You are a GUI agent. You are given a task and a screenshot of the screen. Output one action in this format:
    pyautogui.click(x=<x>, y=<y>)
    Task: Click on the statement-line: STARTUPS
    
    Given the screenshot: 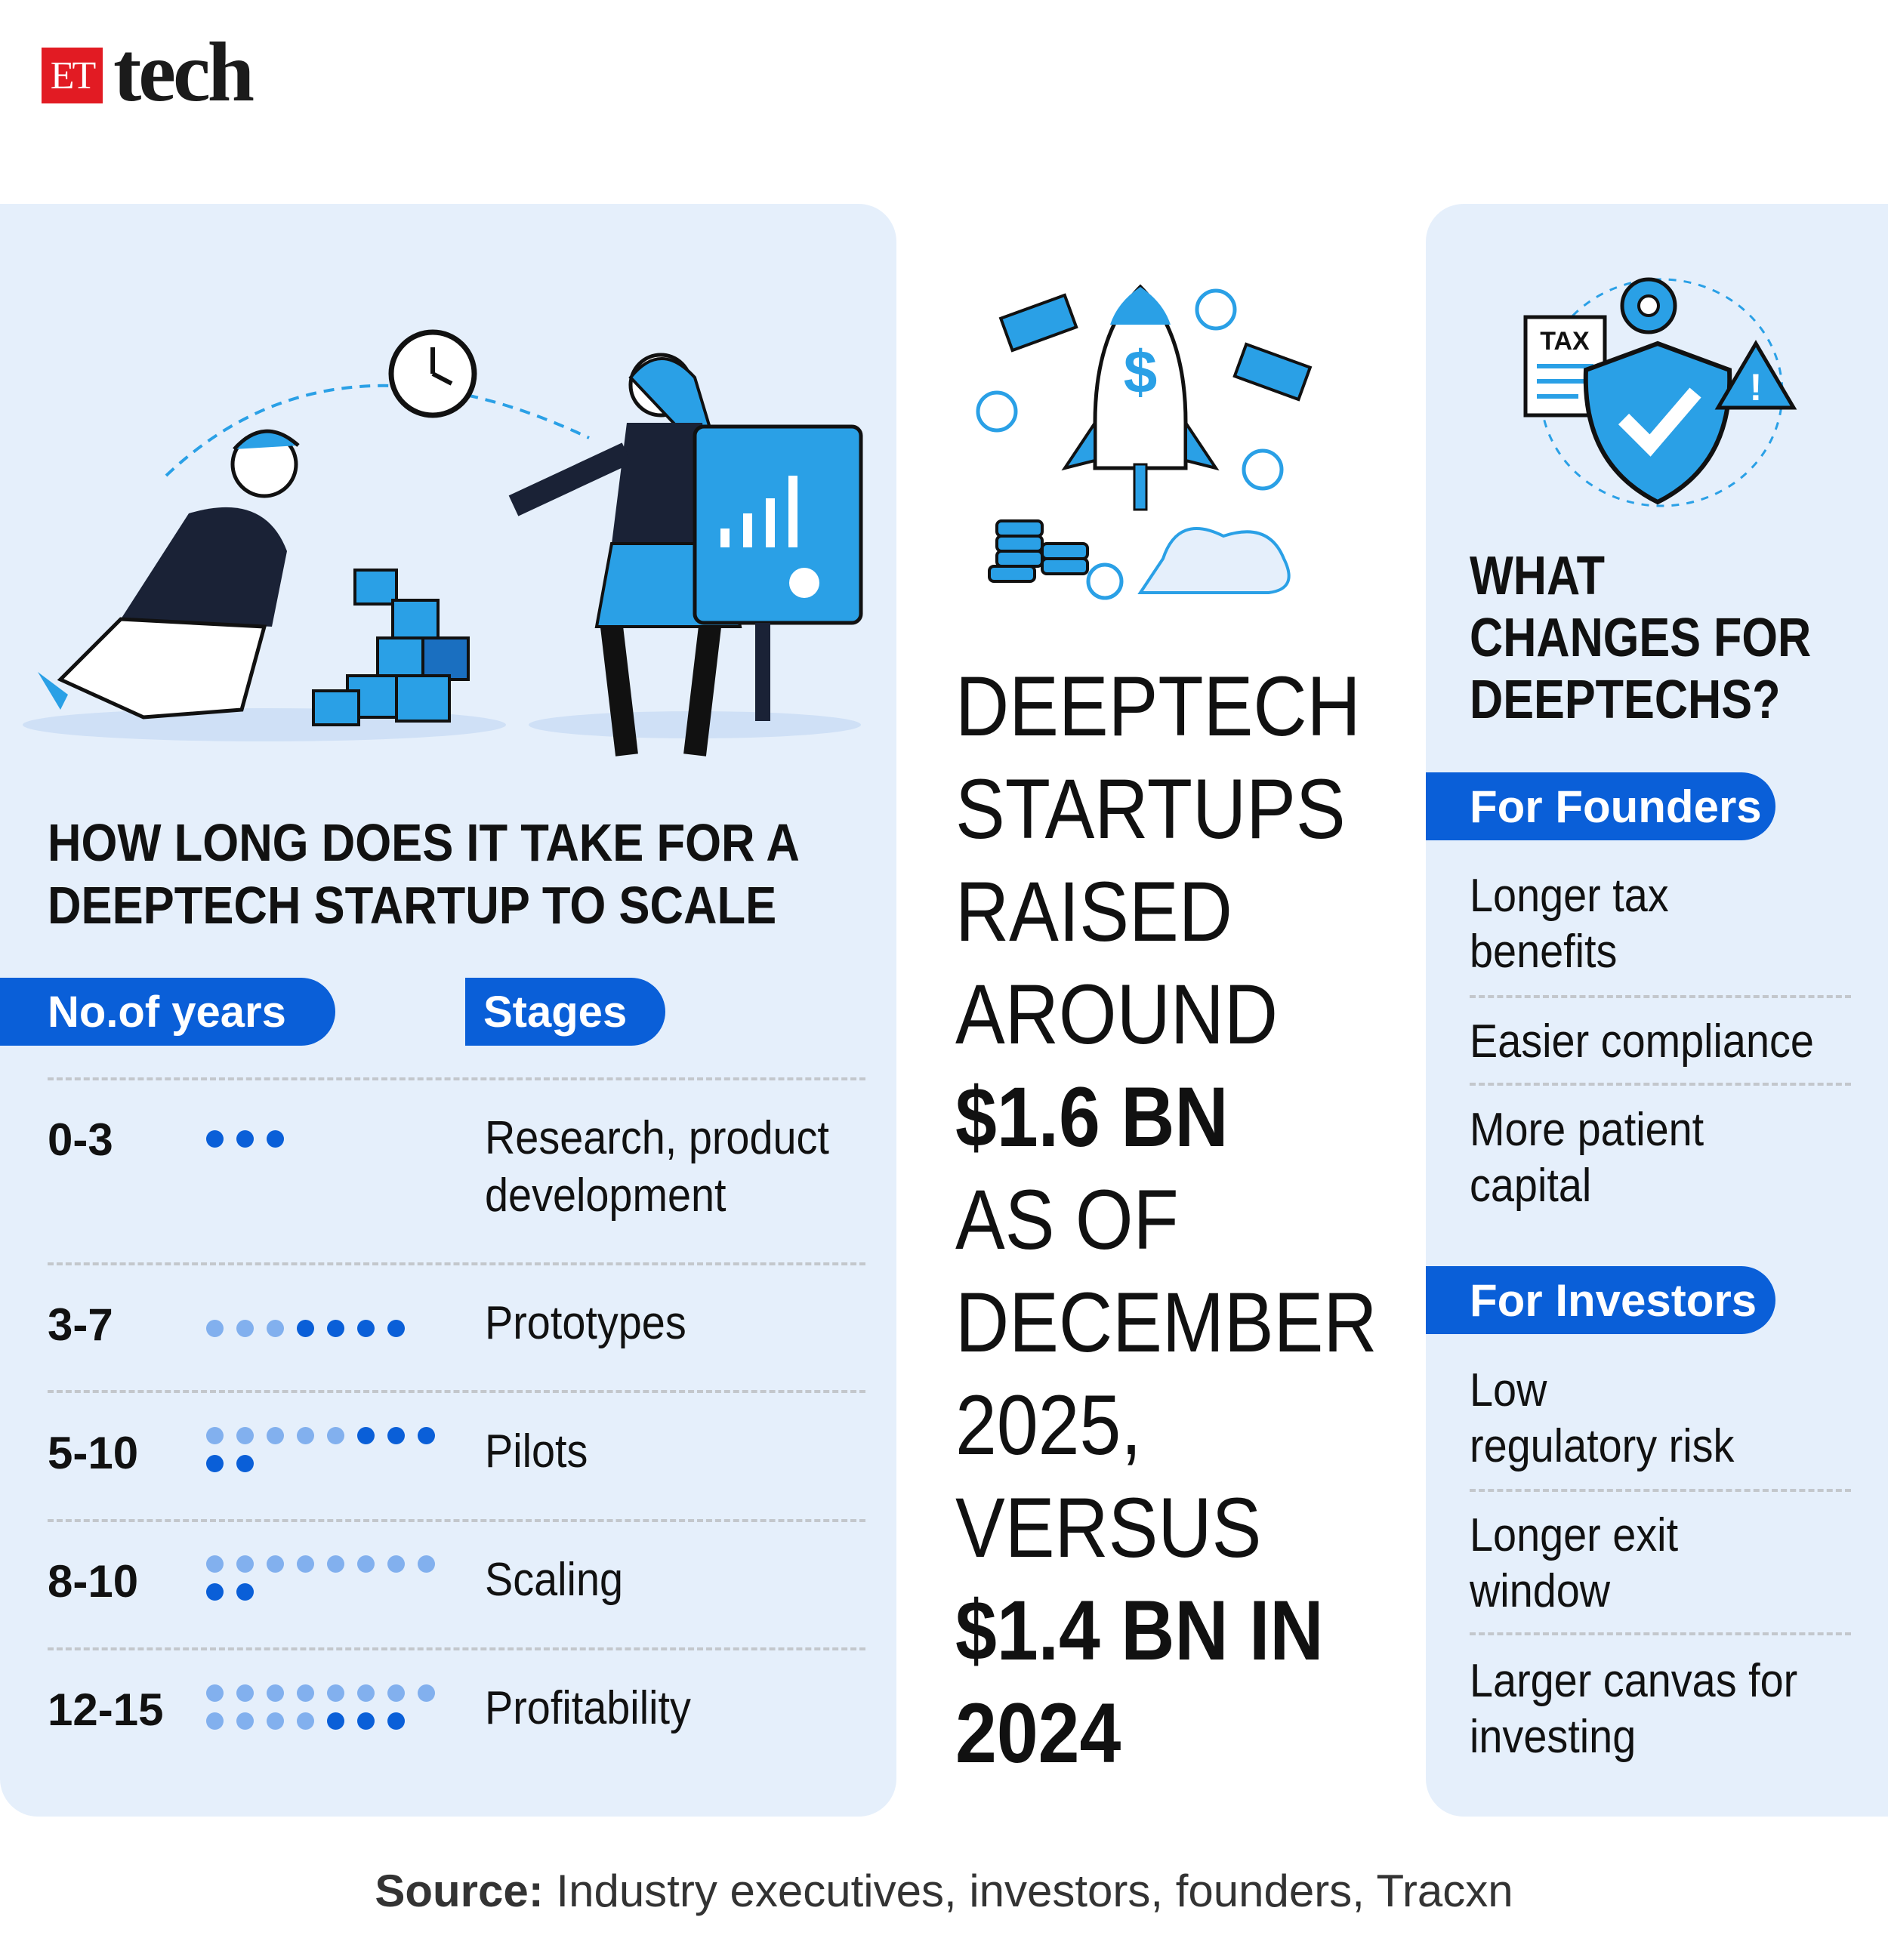 What is the action you would take?
    pyautogui.click(x=1150, y=809)
    